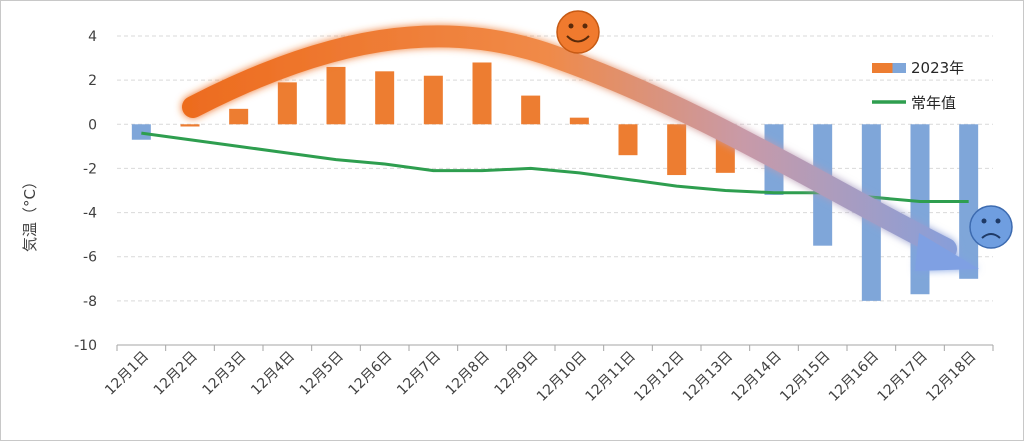 The image size is (1024, 442). What do you see at coordinates (85, 346) in the screenshot?
I see `y-tick-label: -10` at bounding box center [85, 346].